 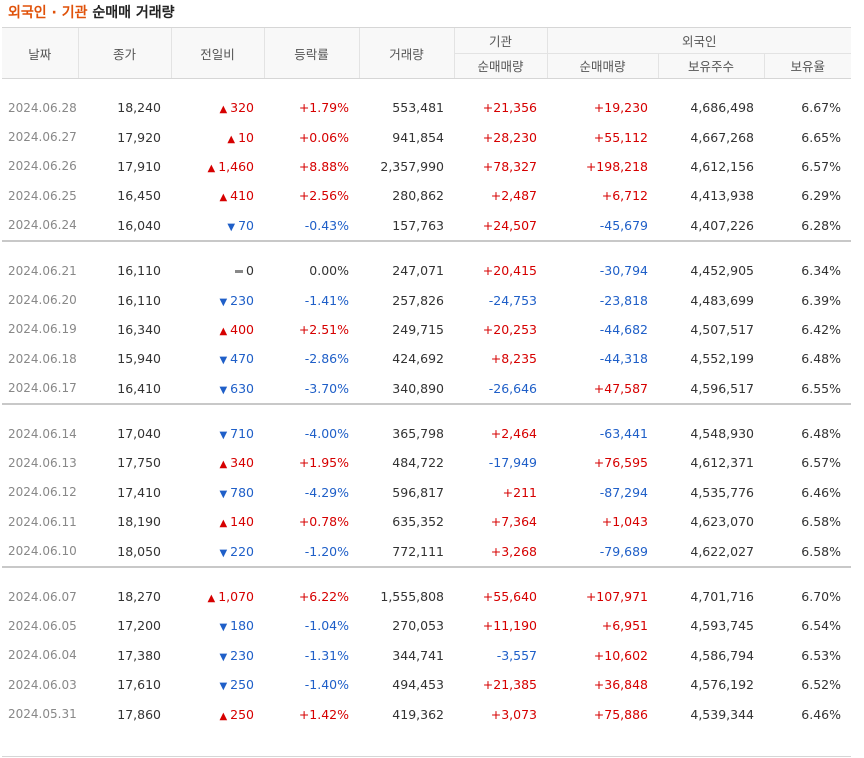 I want to click on institution-net-cell: -17,949, so click(x=500, y=462).